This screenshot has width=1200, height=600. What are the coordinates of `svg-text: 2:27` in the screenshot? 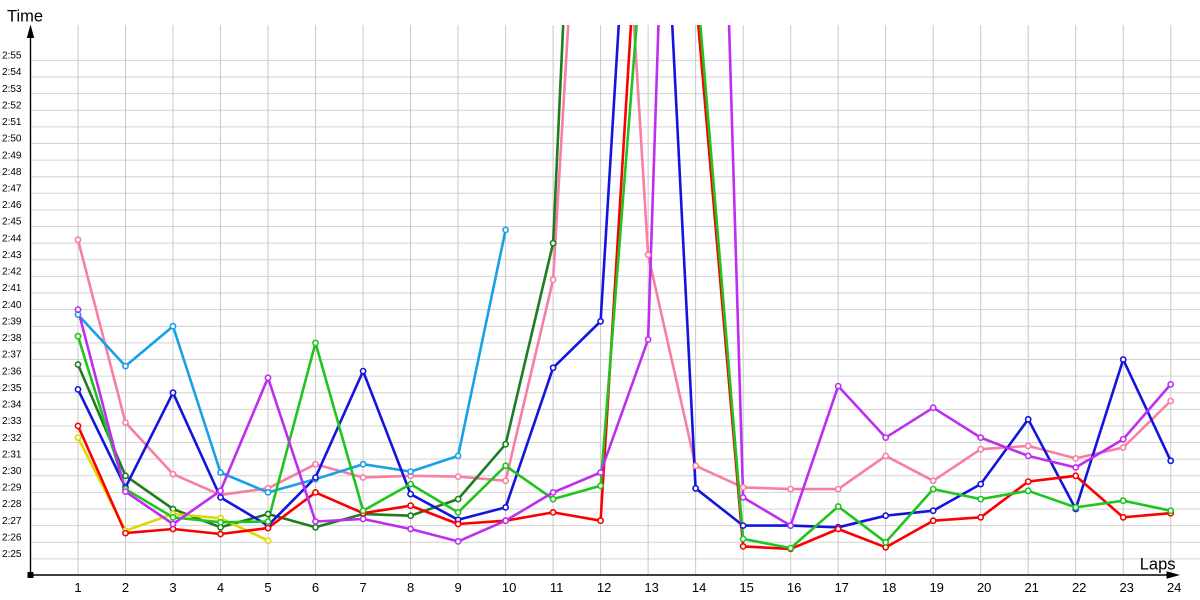 It's located at (12, 521).